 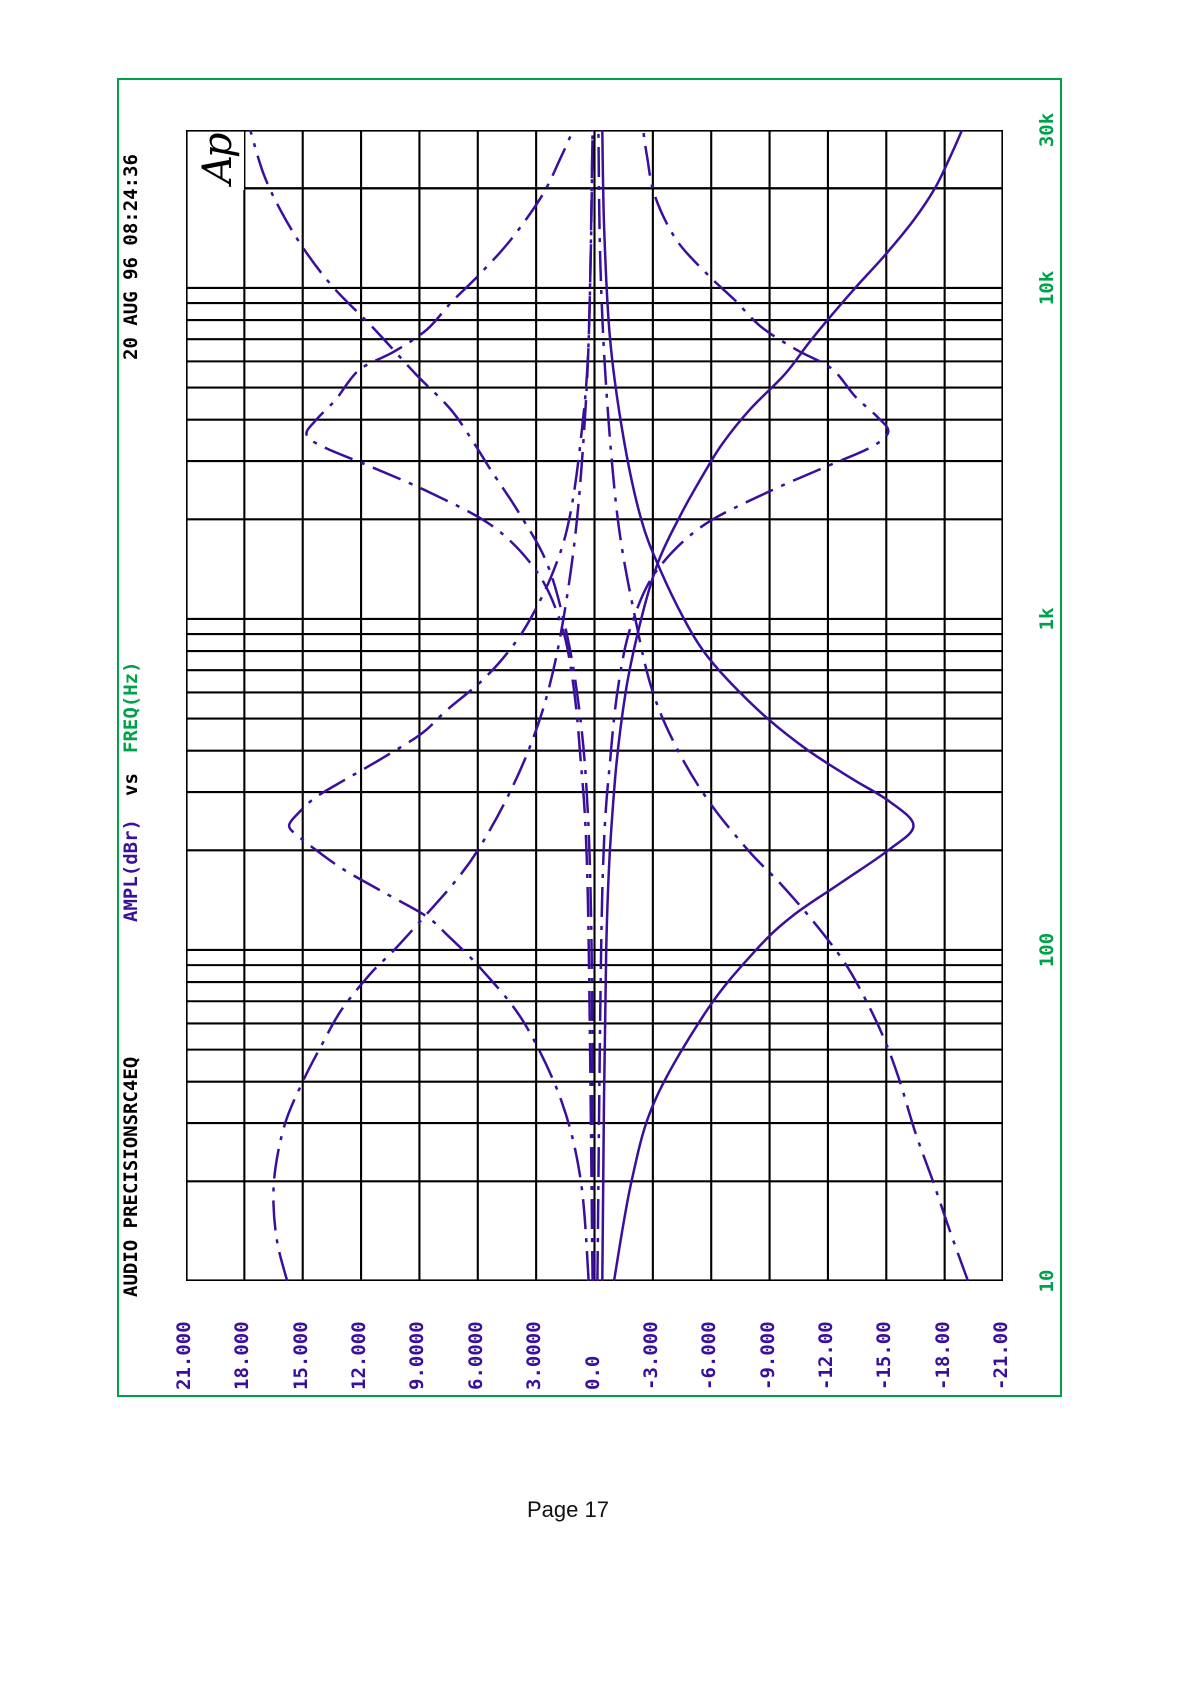 What do you see at coordinates (131, 1176) in the screenshot?
I see `chart-title: AUDIO PRECISIONSRC4EQ` at bounding box center [131, 1176].